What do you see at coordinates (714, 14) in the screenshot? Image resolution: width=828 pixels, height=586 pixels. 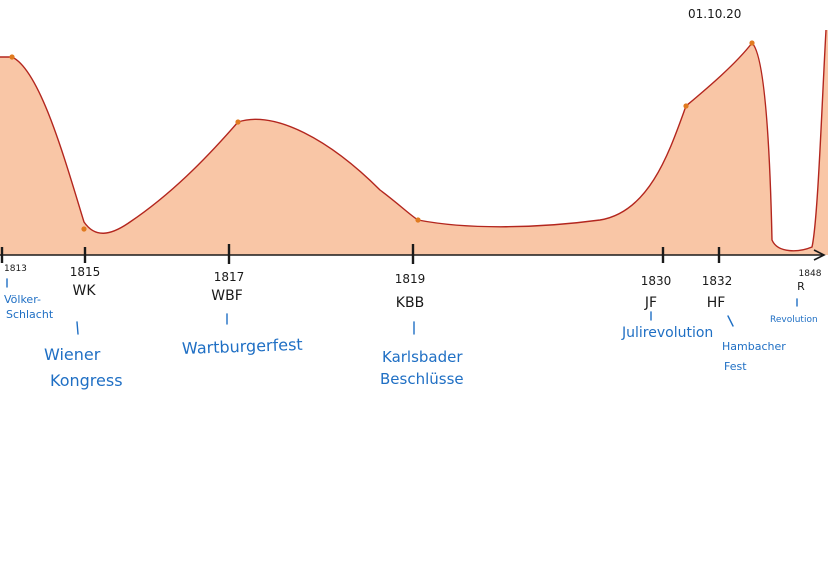 I see `date-label: 01.10.20` at bounding box center [714, 14].